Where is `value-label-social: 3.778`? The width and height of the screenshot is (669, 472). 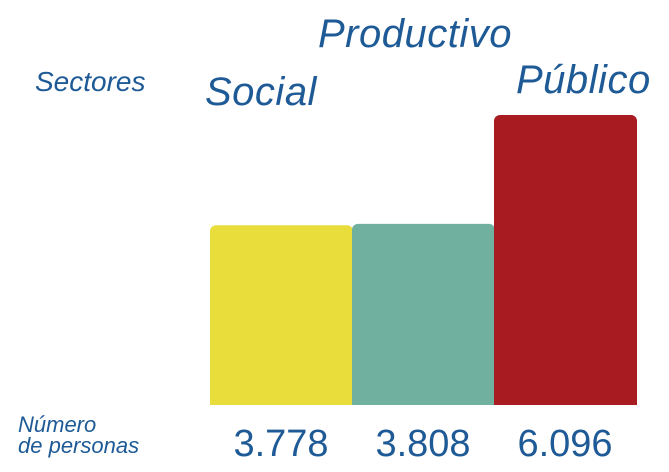
value-label-social: 3.778 is located at coordinates (281, 444).